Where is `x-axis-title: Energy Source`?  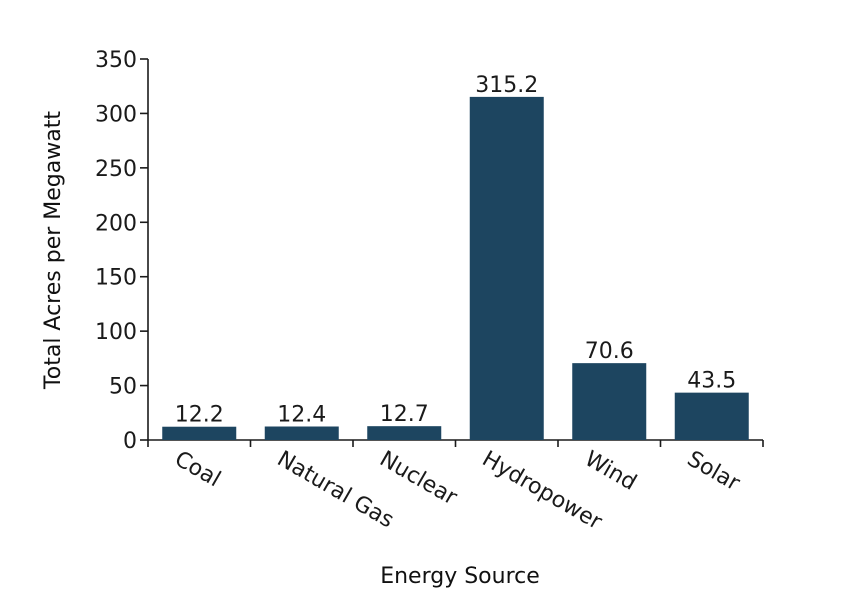
x-axis-title: Energy Source is located at coordinates (460, 576).